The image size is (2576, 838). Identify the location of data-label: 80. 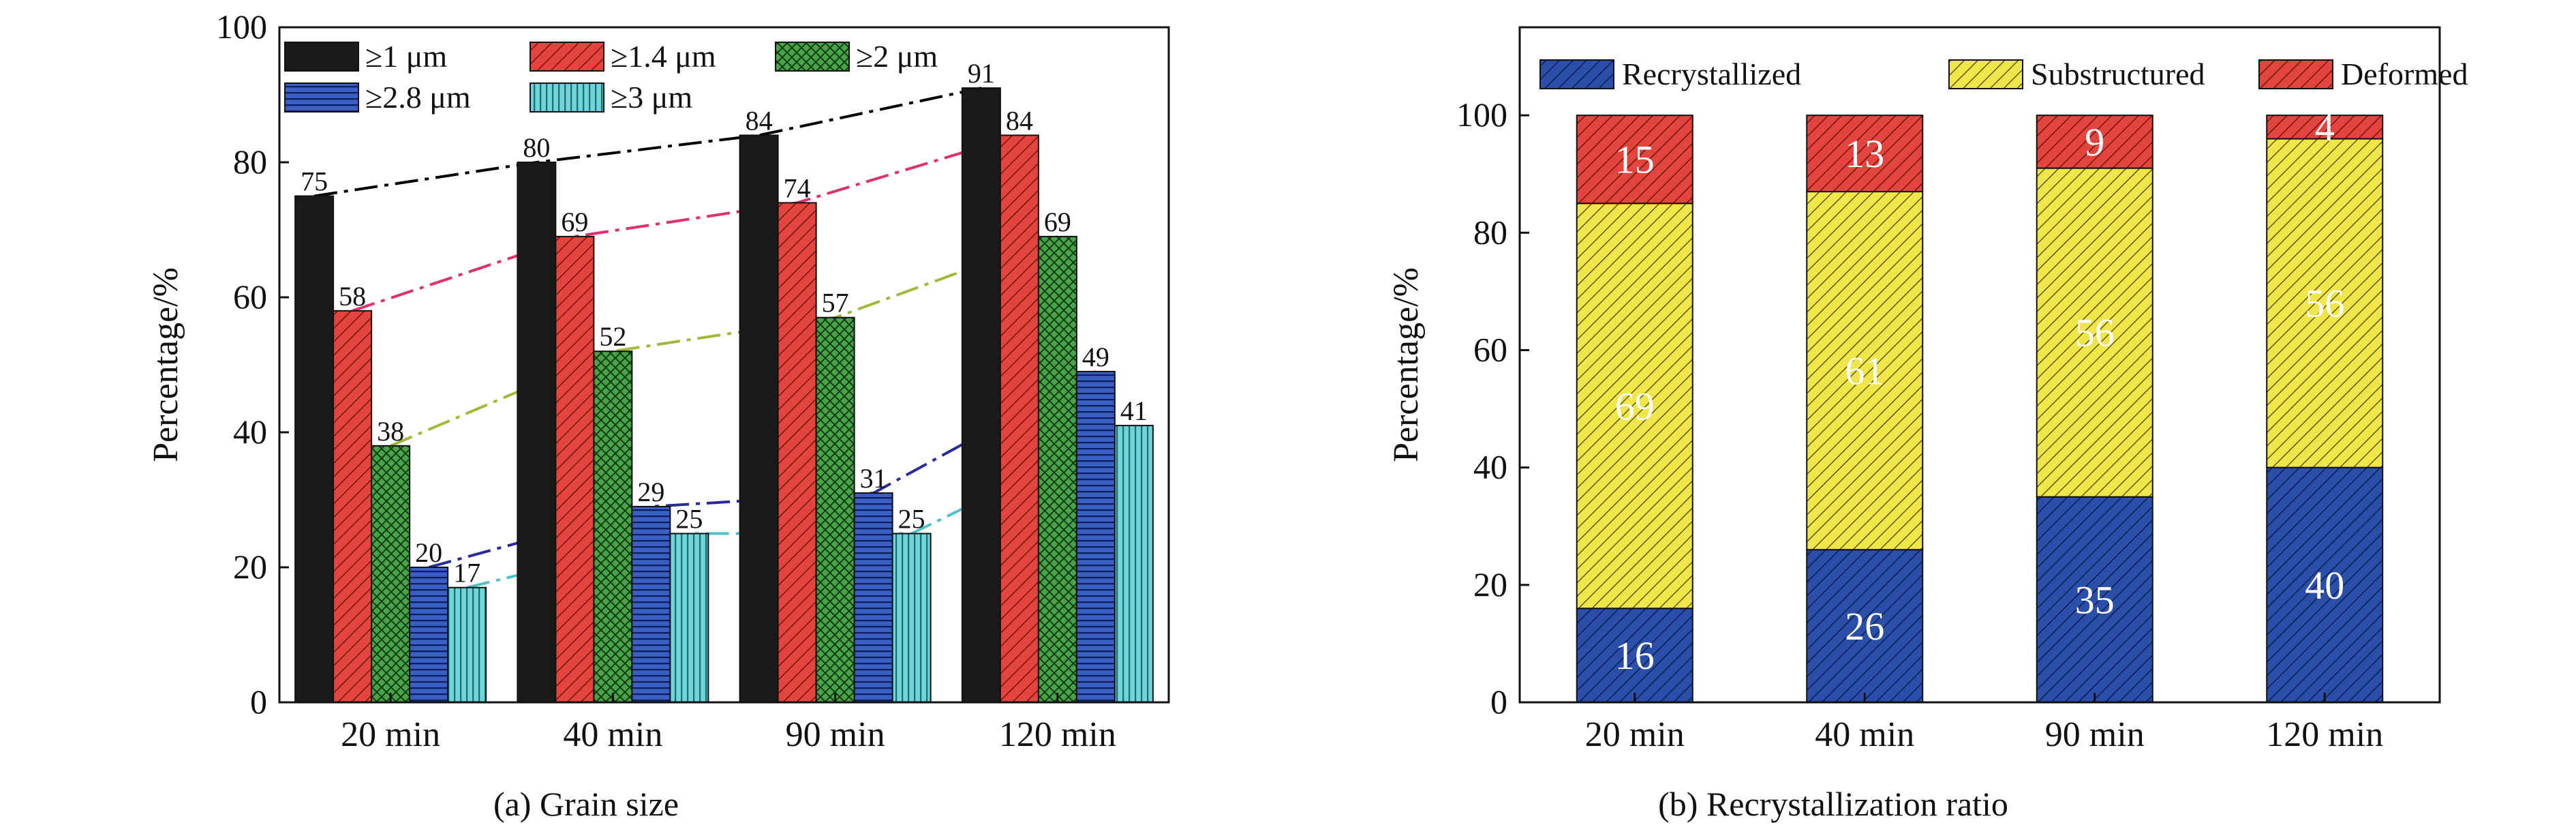
(536, 147).